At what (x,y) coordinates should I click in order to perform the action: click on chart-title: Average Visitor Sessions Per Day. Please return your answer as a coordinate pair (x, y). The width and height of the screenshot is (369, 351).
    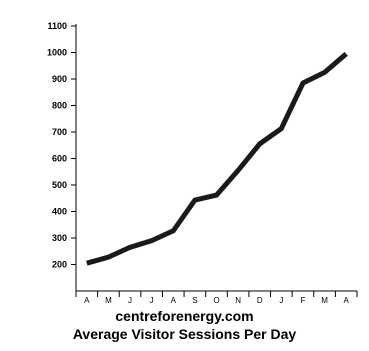
    Looking at the image, I should click on (184, 334).